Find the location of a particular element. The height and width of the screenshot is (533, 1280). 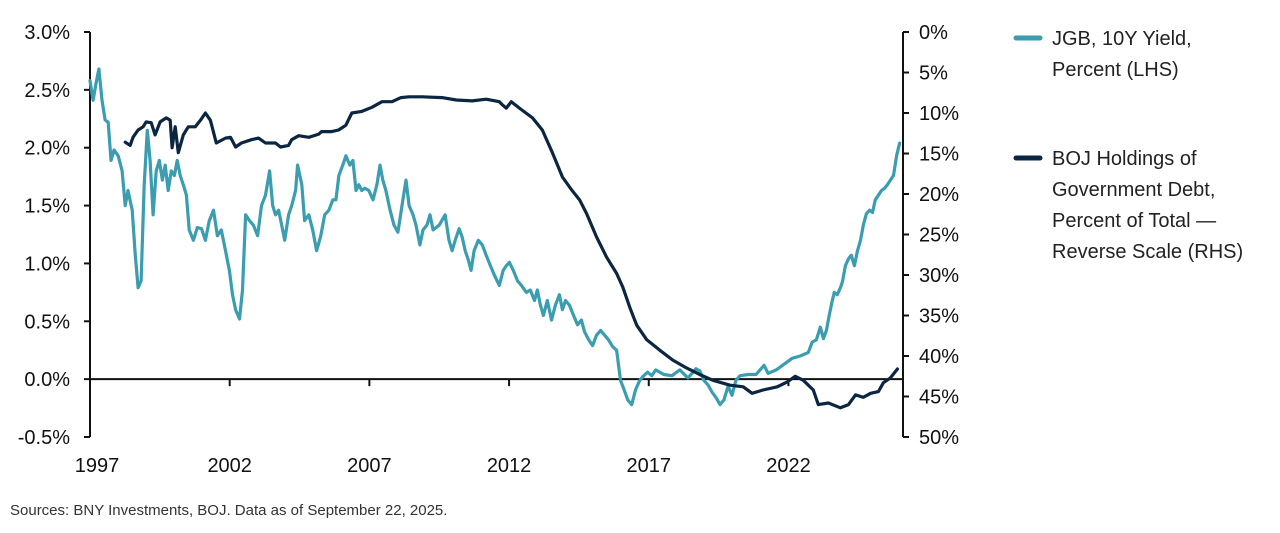

x-tick-label: 1997 is located at coordinates (97, 466).